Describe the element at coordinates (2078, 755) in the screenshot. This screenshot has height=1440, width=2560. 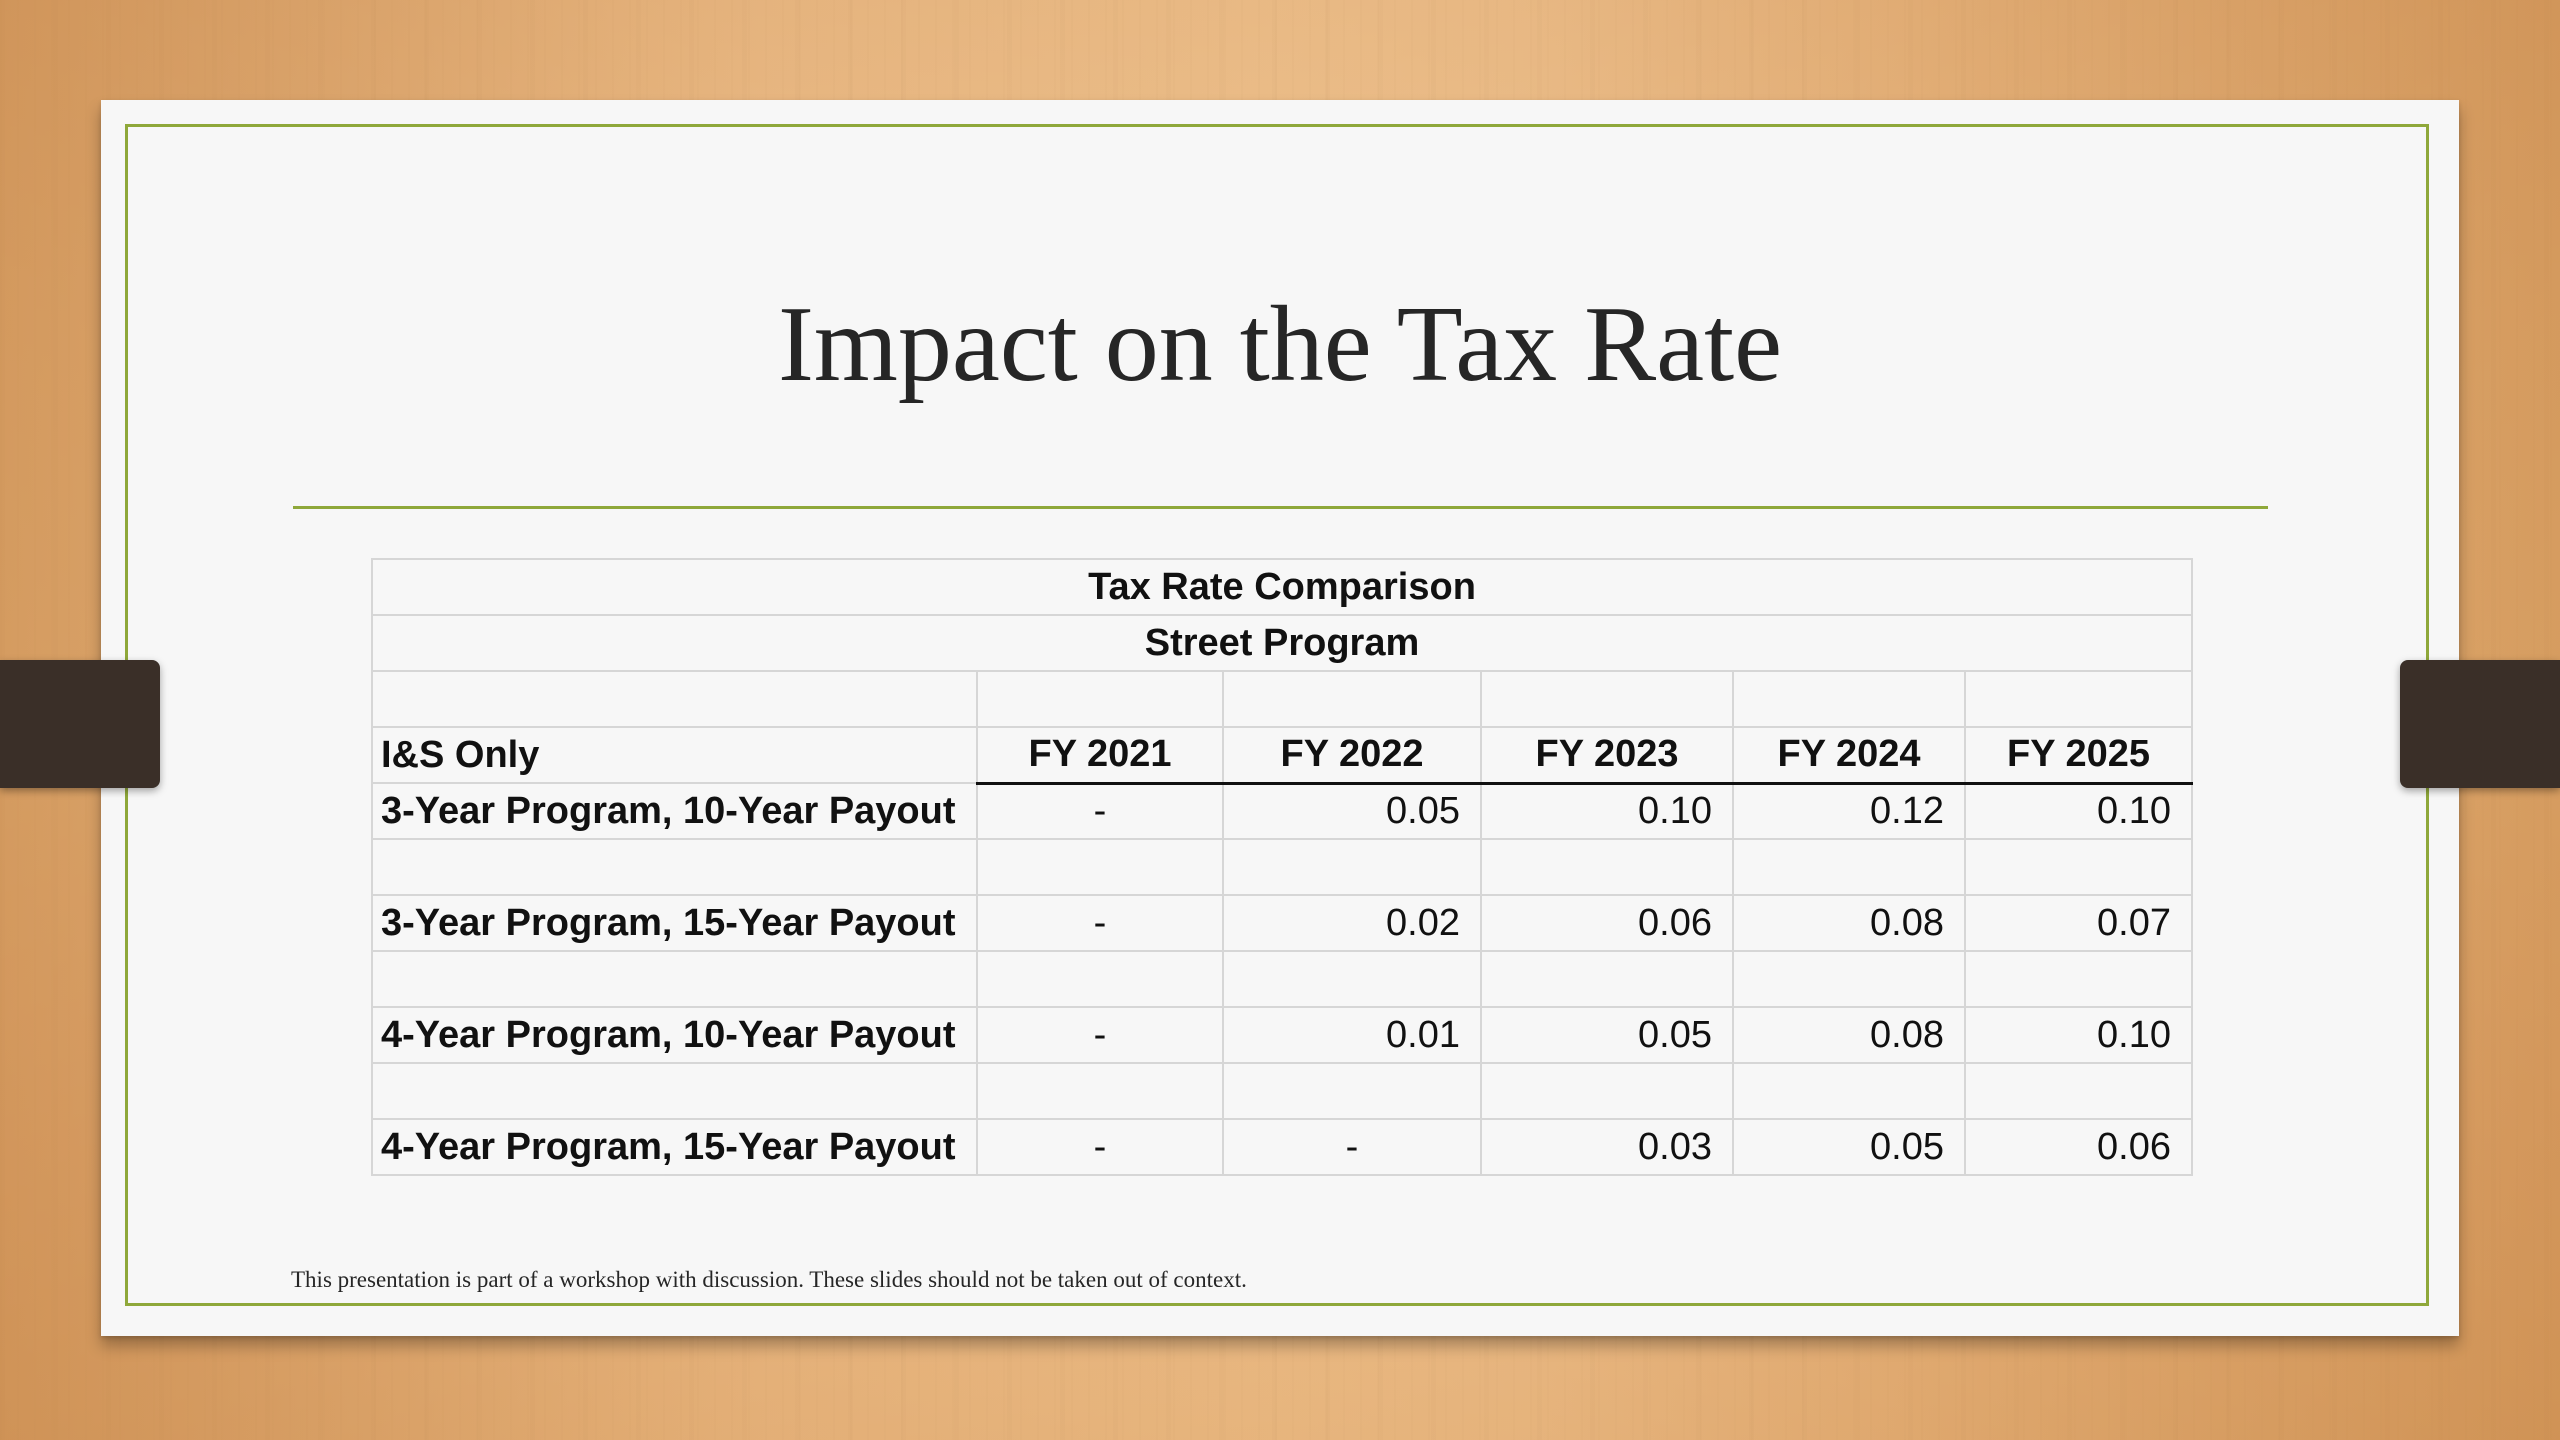
I see `column-header-fy2025: FY 2025` at that location.